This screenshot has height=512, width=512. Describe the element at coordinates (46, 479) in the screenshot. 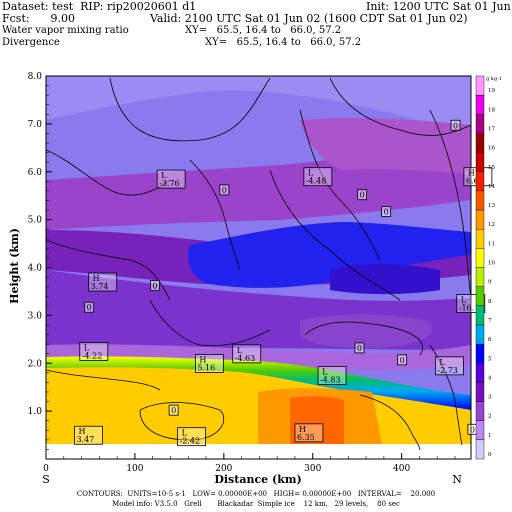

I see `south-end-label: S` at that location.